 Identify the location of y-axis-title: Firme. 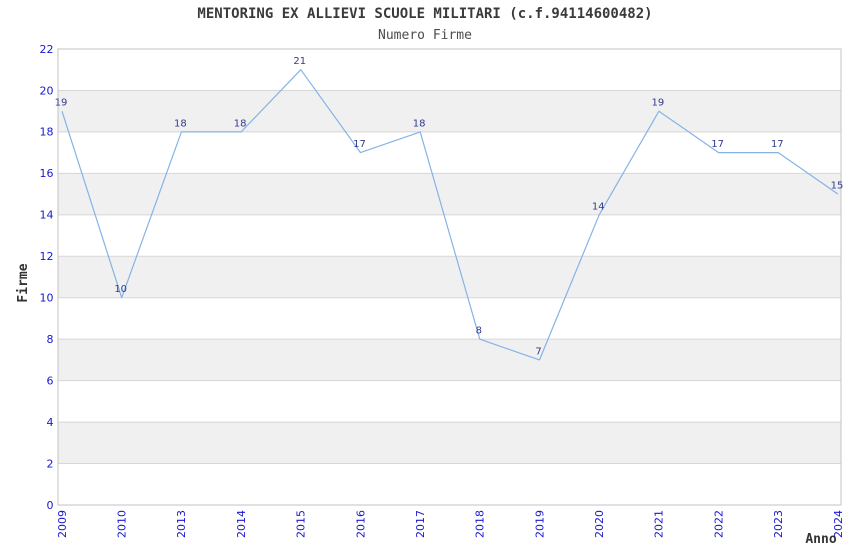
(23, 282).